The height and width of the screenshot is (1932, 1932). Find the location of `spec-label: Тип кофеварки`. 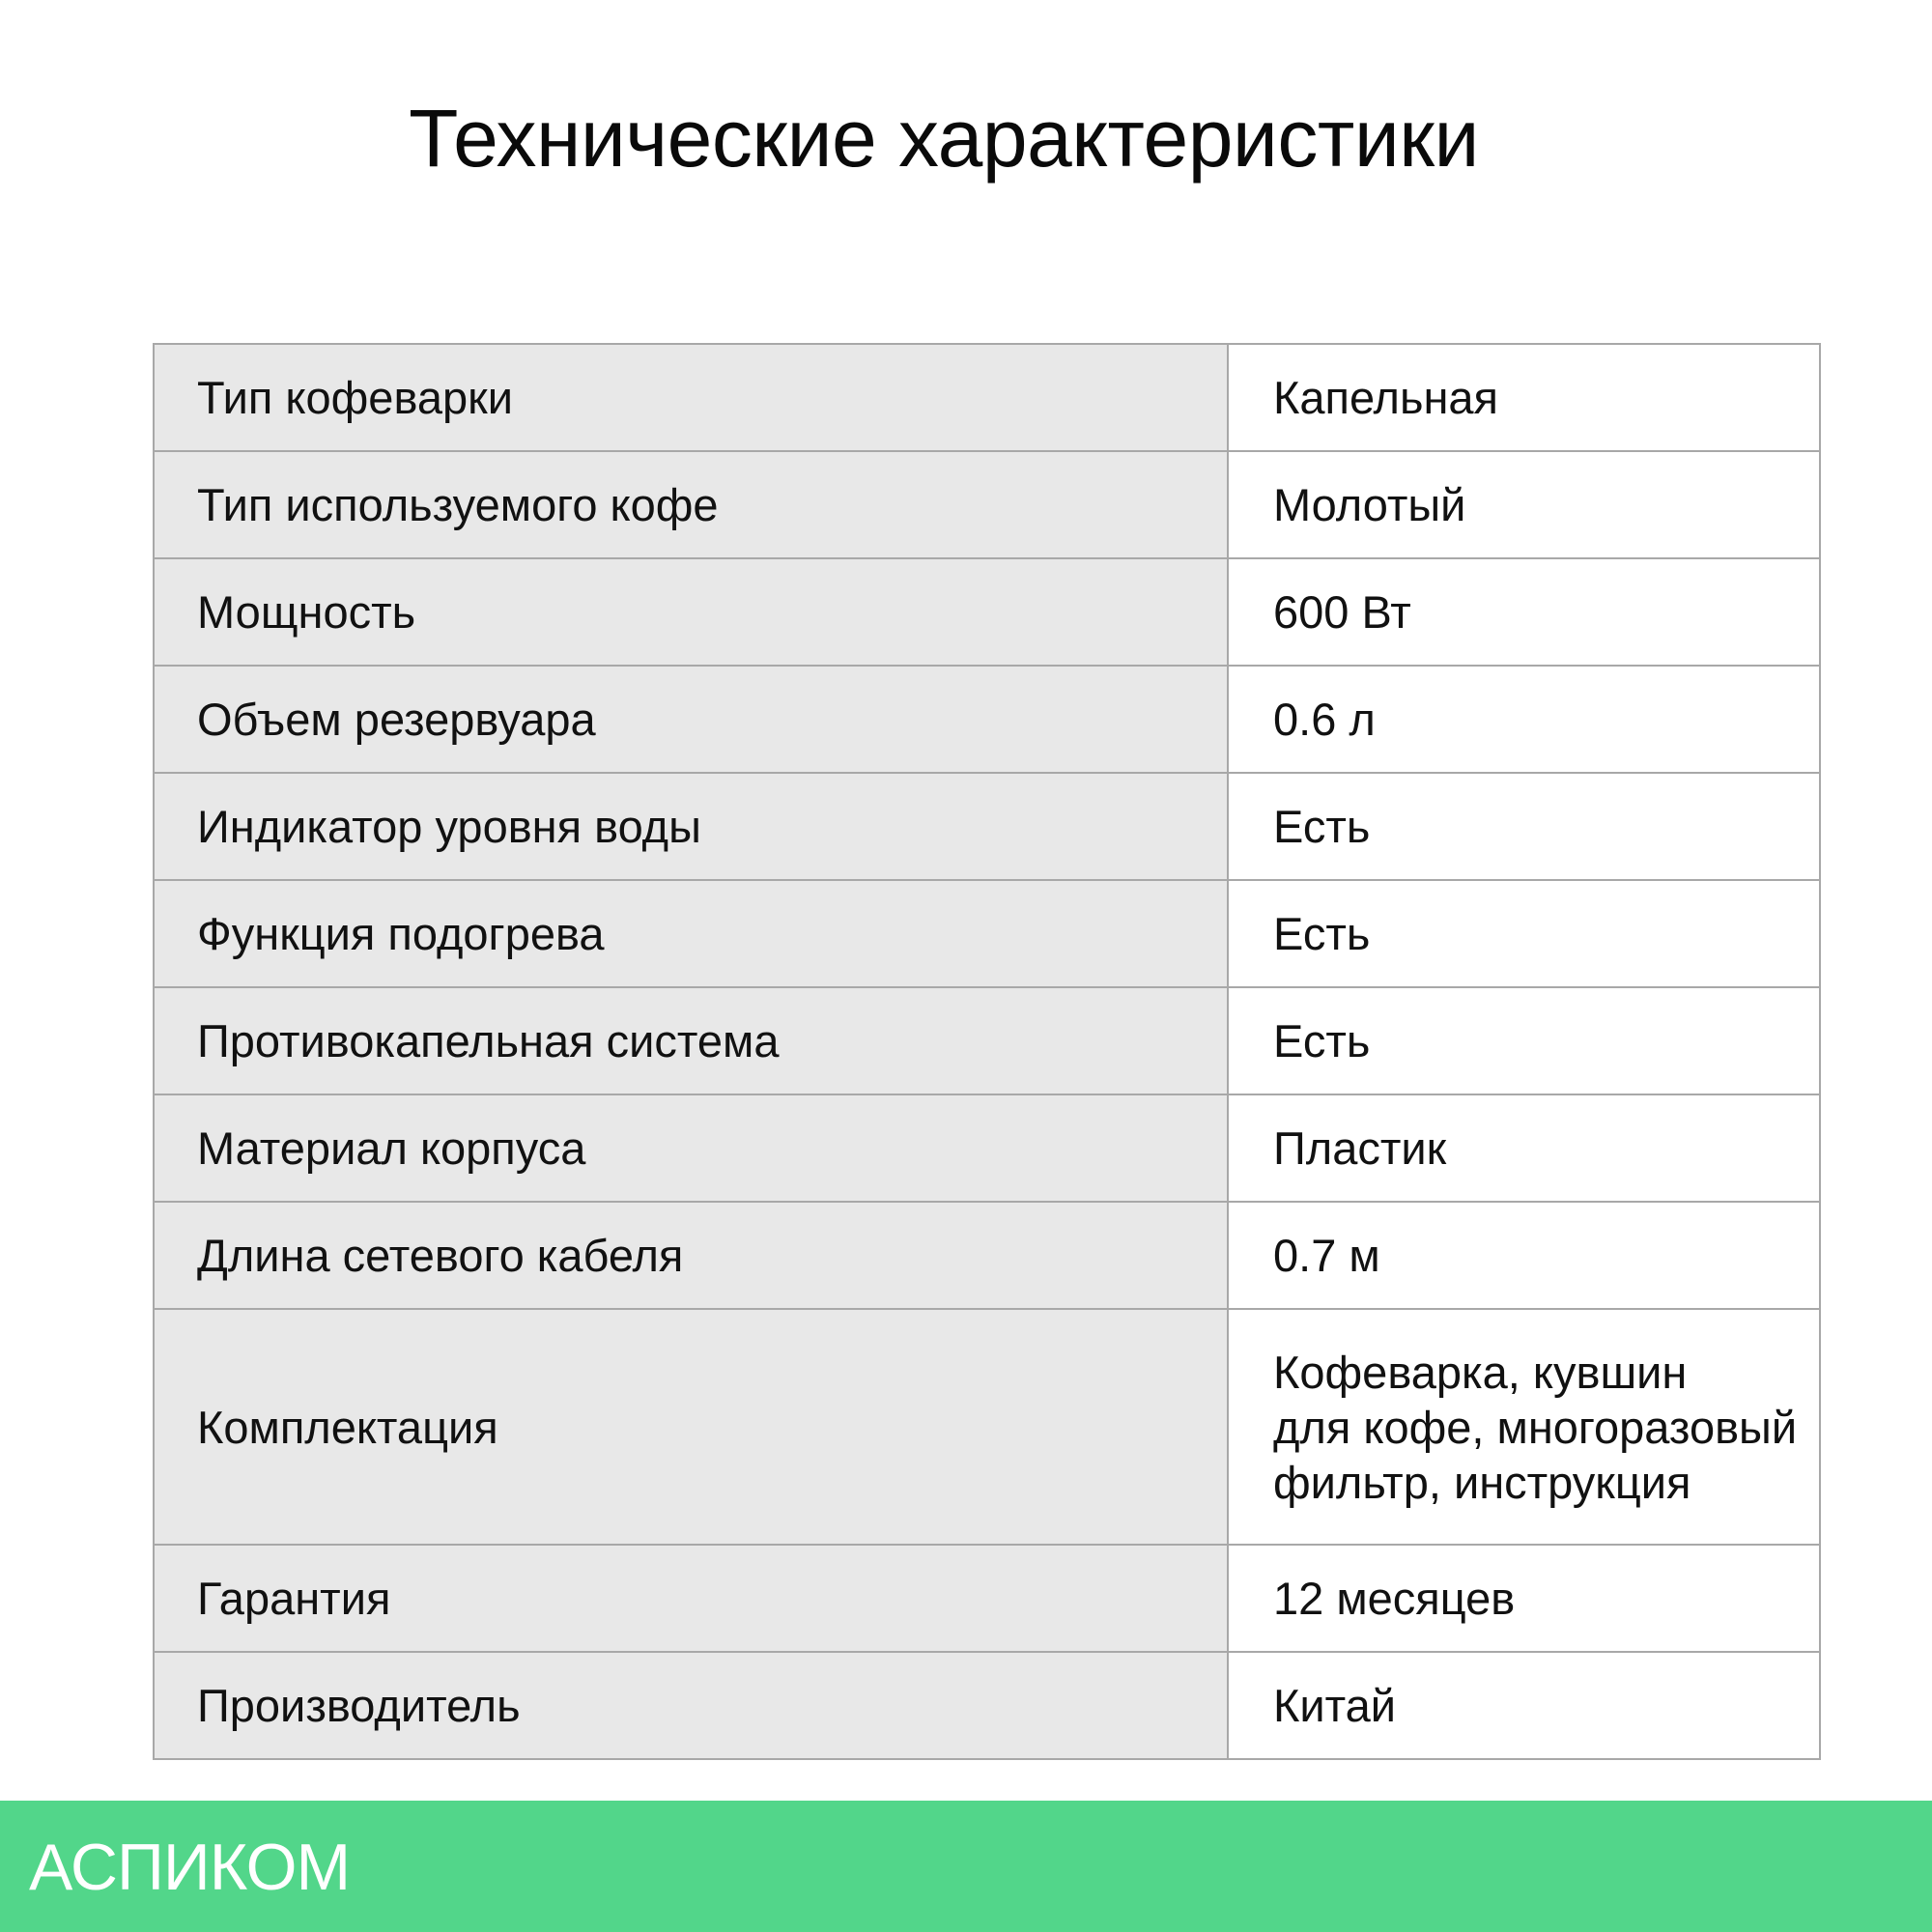

spec-label: Тип кофеварки is located at coordinates (691, 397).